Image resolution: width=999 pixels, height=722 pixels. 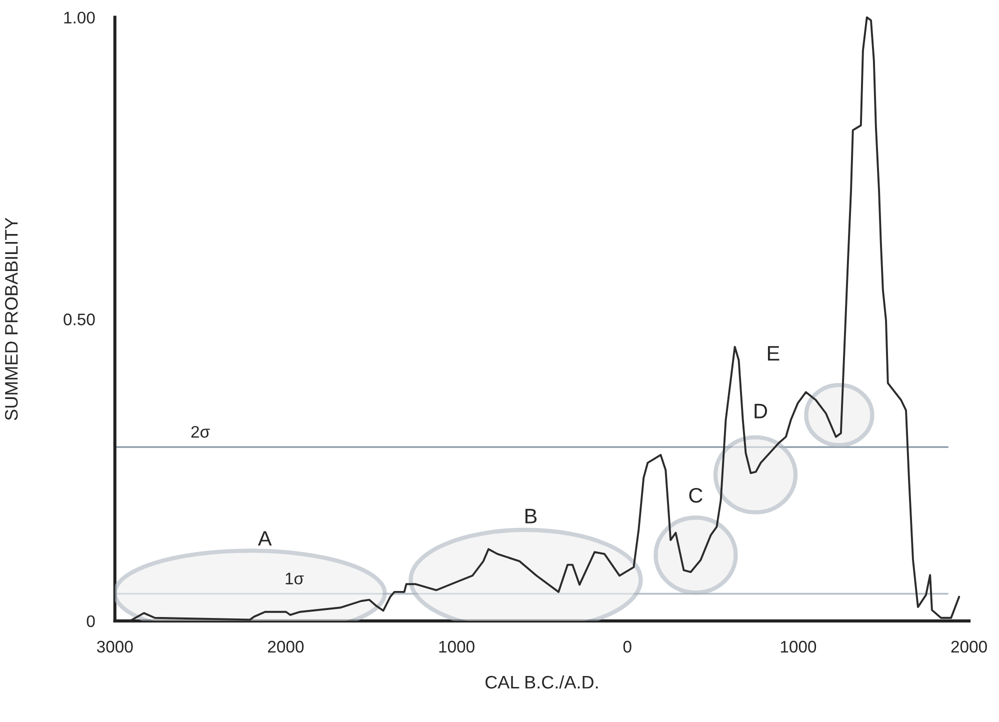 What do you see at coordinates (627, 646) in the screenshot?
I see `x-tick-label: 0` at bounding box center [627, 646].